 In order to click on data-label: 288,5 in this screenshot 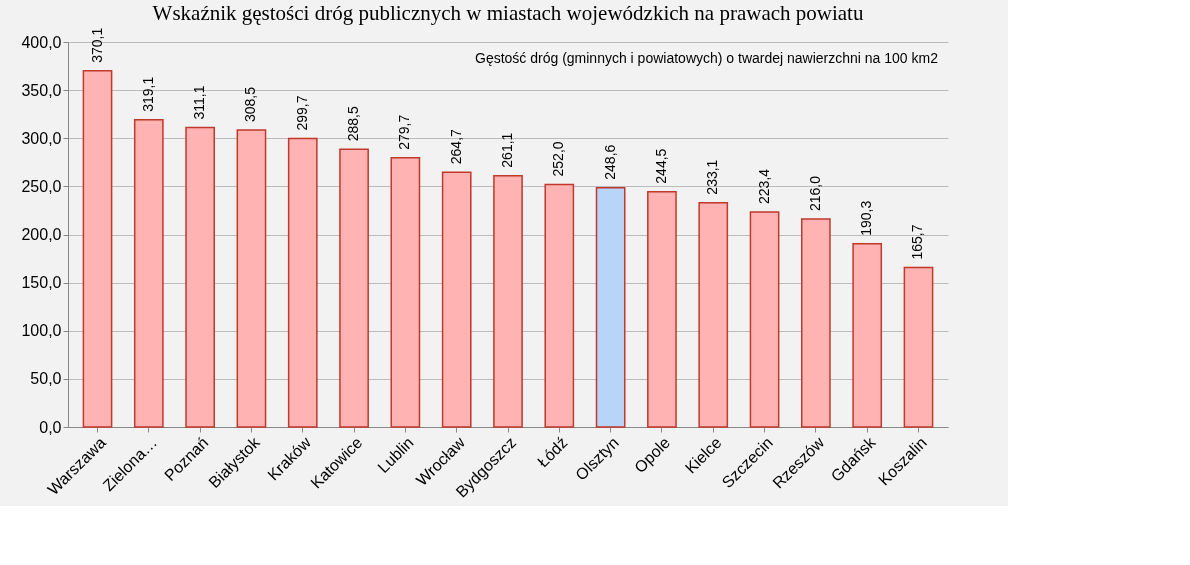, I will do `click(353, 124)`.